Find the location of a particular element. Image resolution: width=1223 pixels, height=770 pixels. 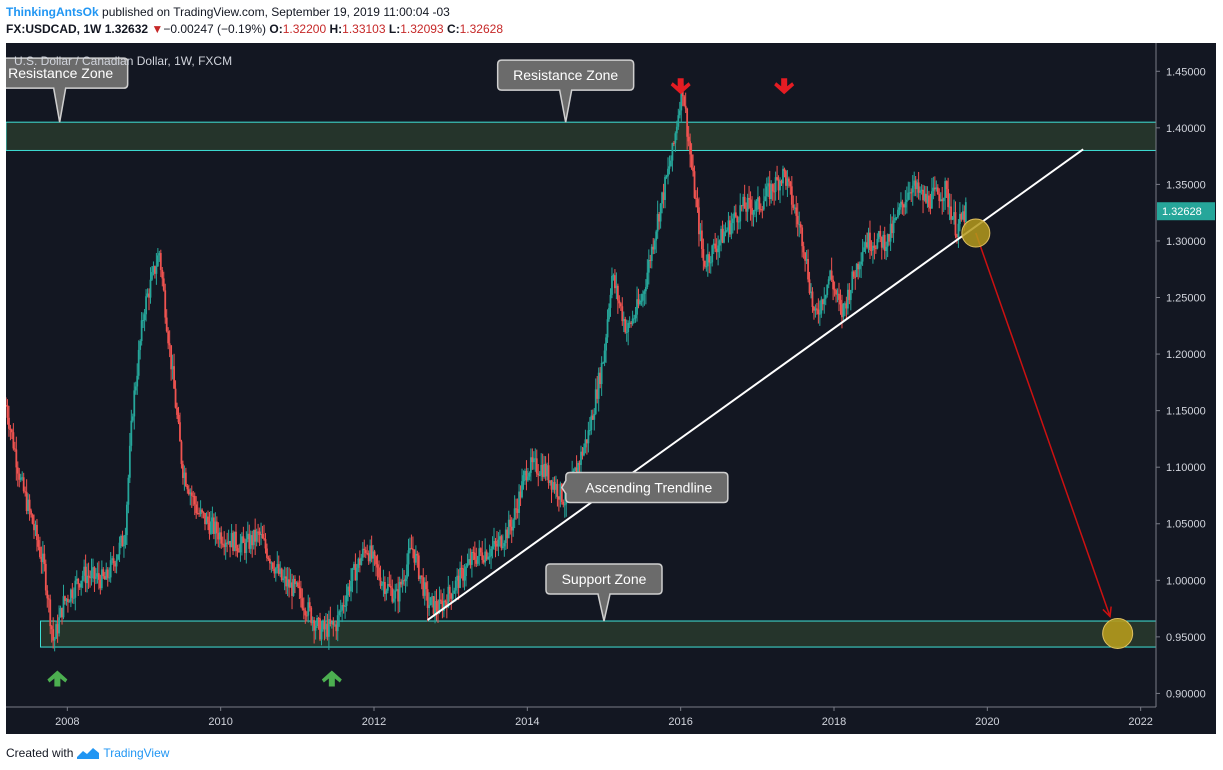

support-callout: Support Zone is located at coordinates (604, 592).